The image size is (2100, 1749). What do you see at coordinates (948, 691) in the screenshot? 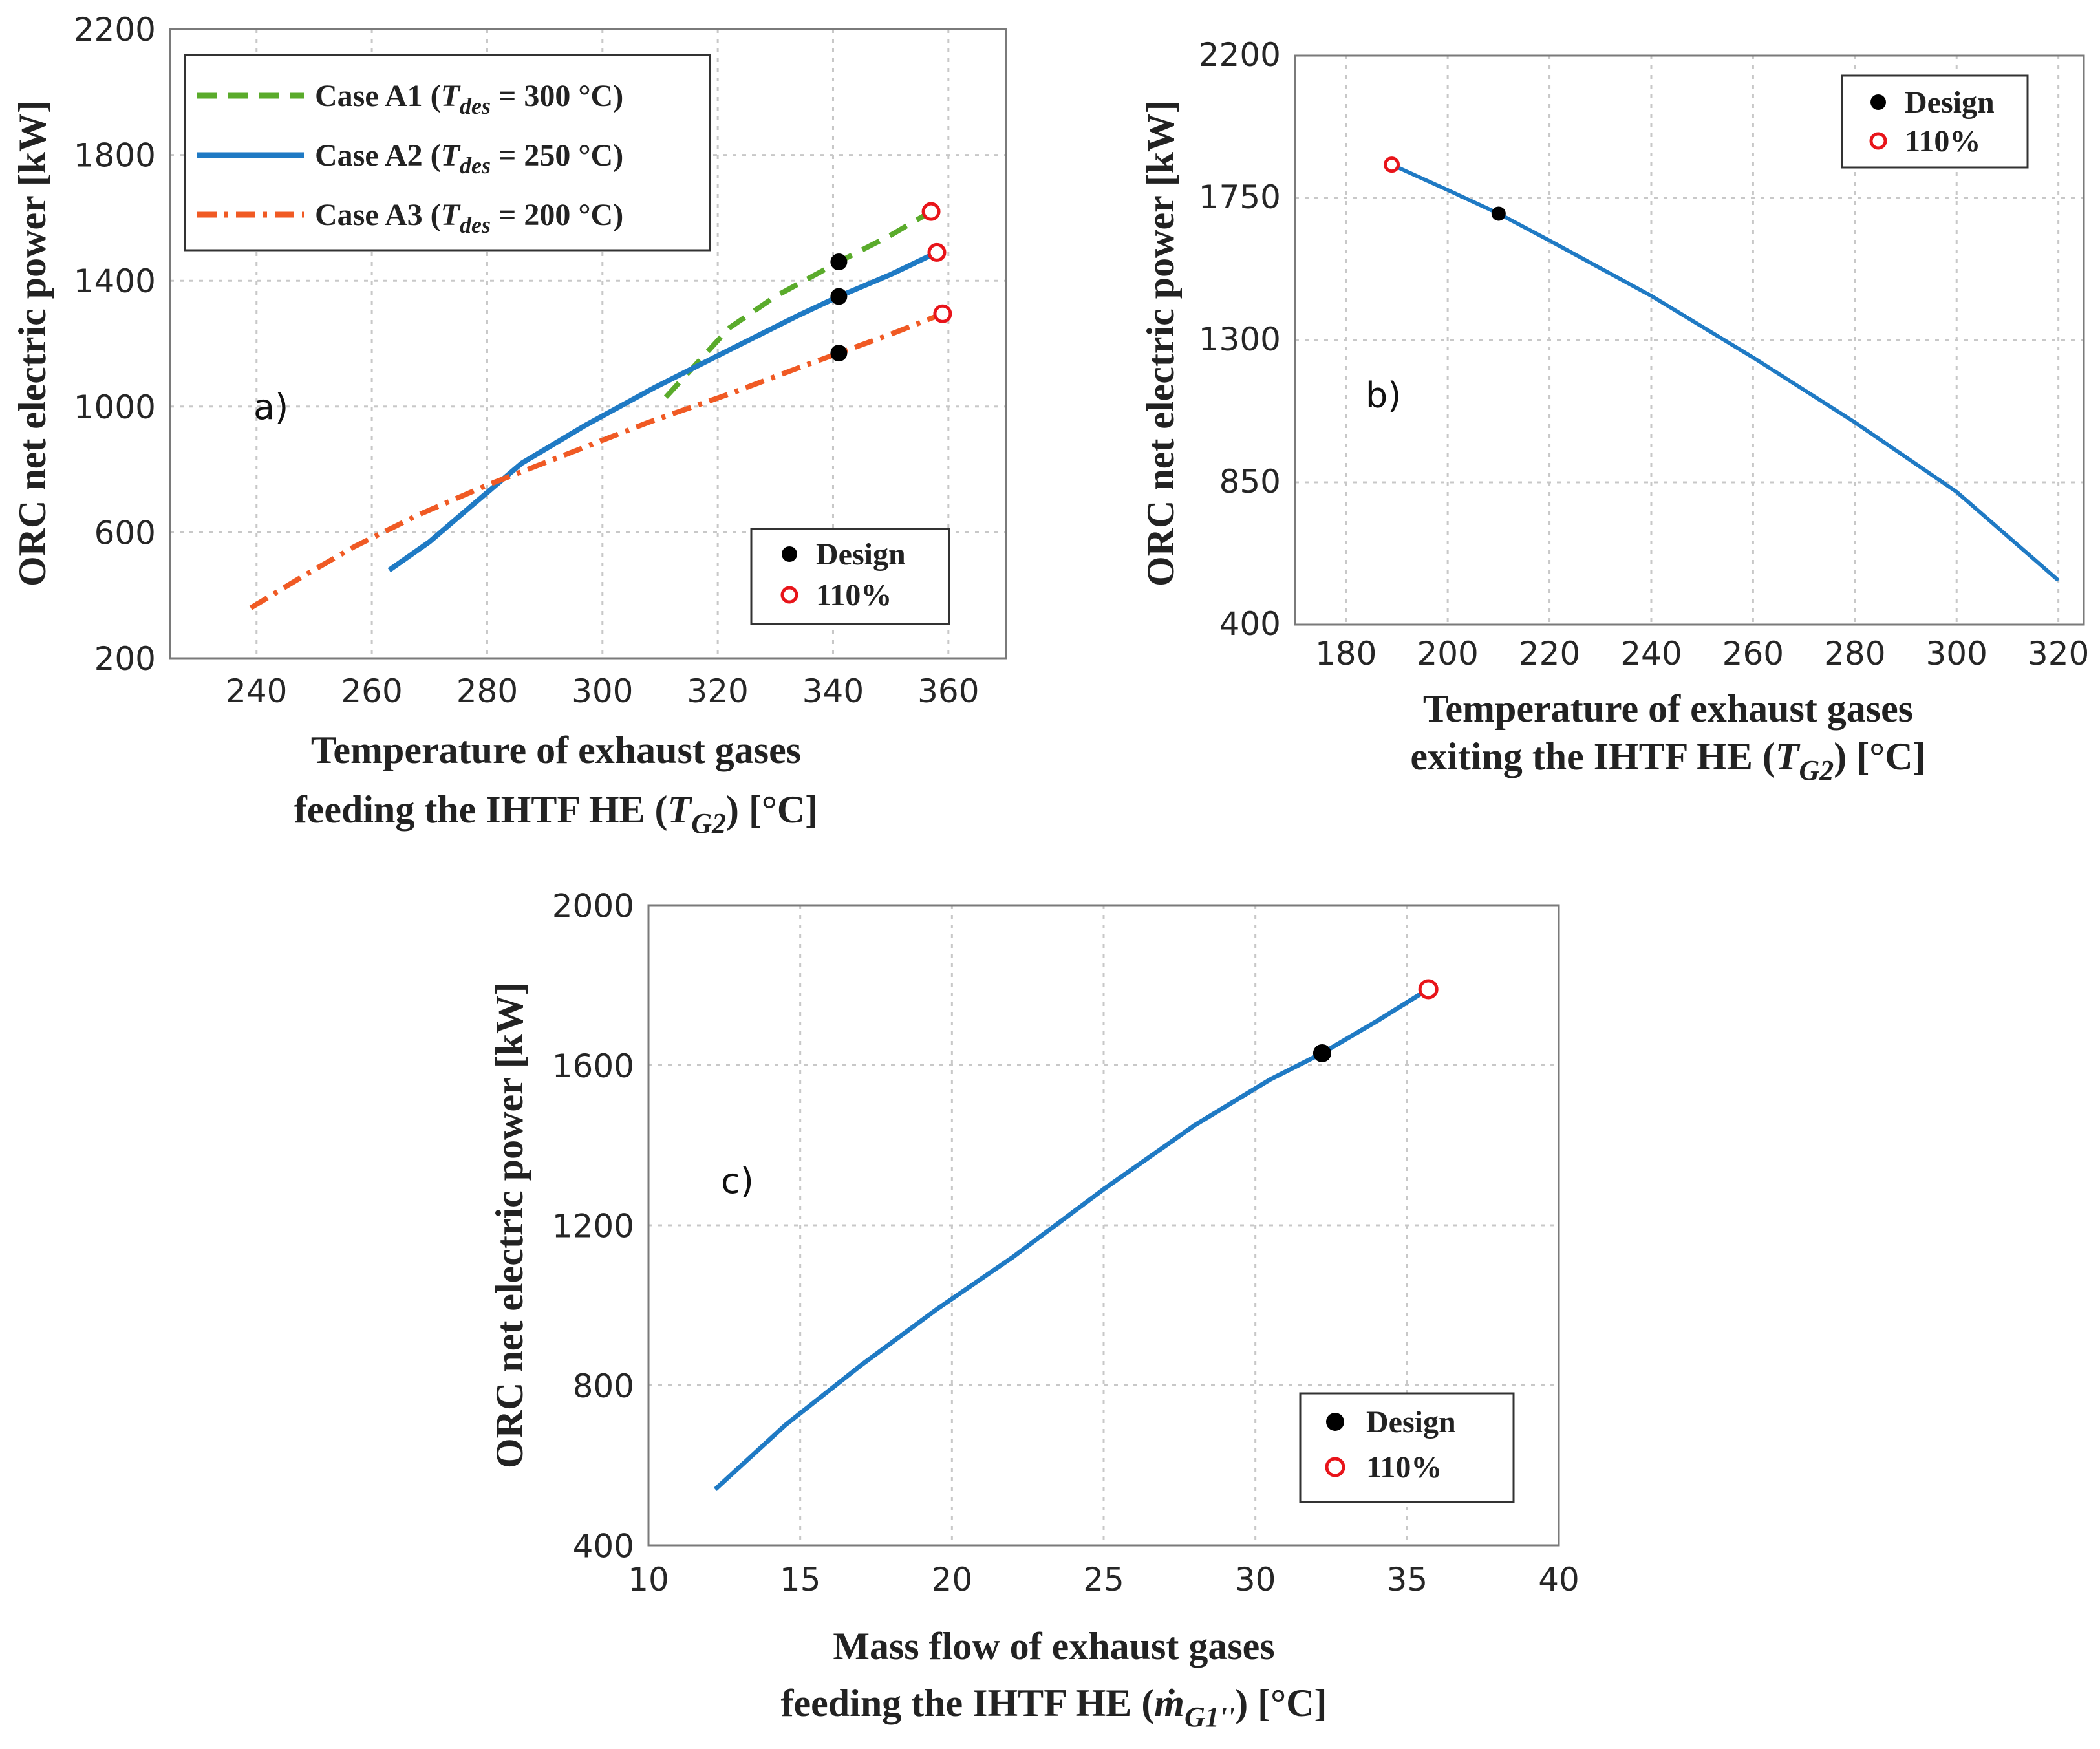
I see `x-tick-label: 360` at bounding box center [948, 691].